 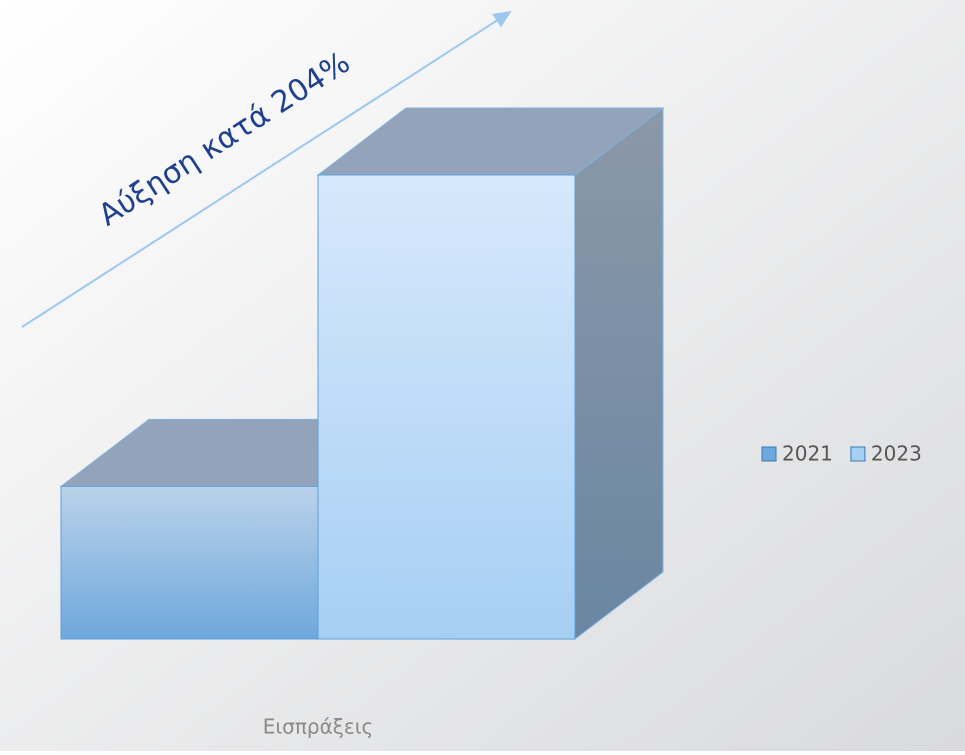 I want to click on bar-side, so click(x=619, y=373).